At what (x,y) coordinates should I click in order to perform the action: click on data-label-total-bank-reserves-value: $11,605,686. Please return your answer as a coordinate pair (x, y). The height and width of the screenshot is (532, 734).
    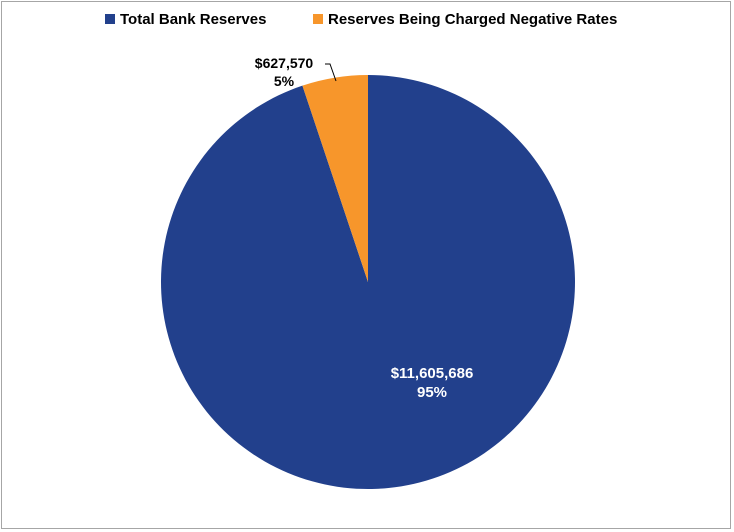
    Looking at the image, I should click on (432, 373).